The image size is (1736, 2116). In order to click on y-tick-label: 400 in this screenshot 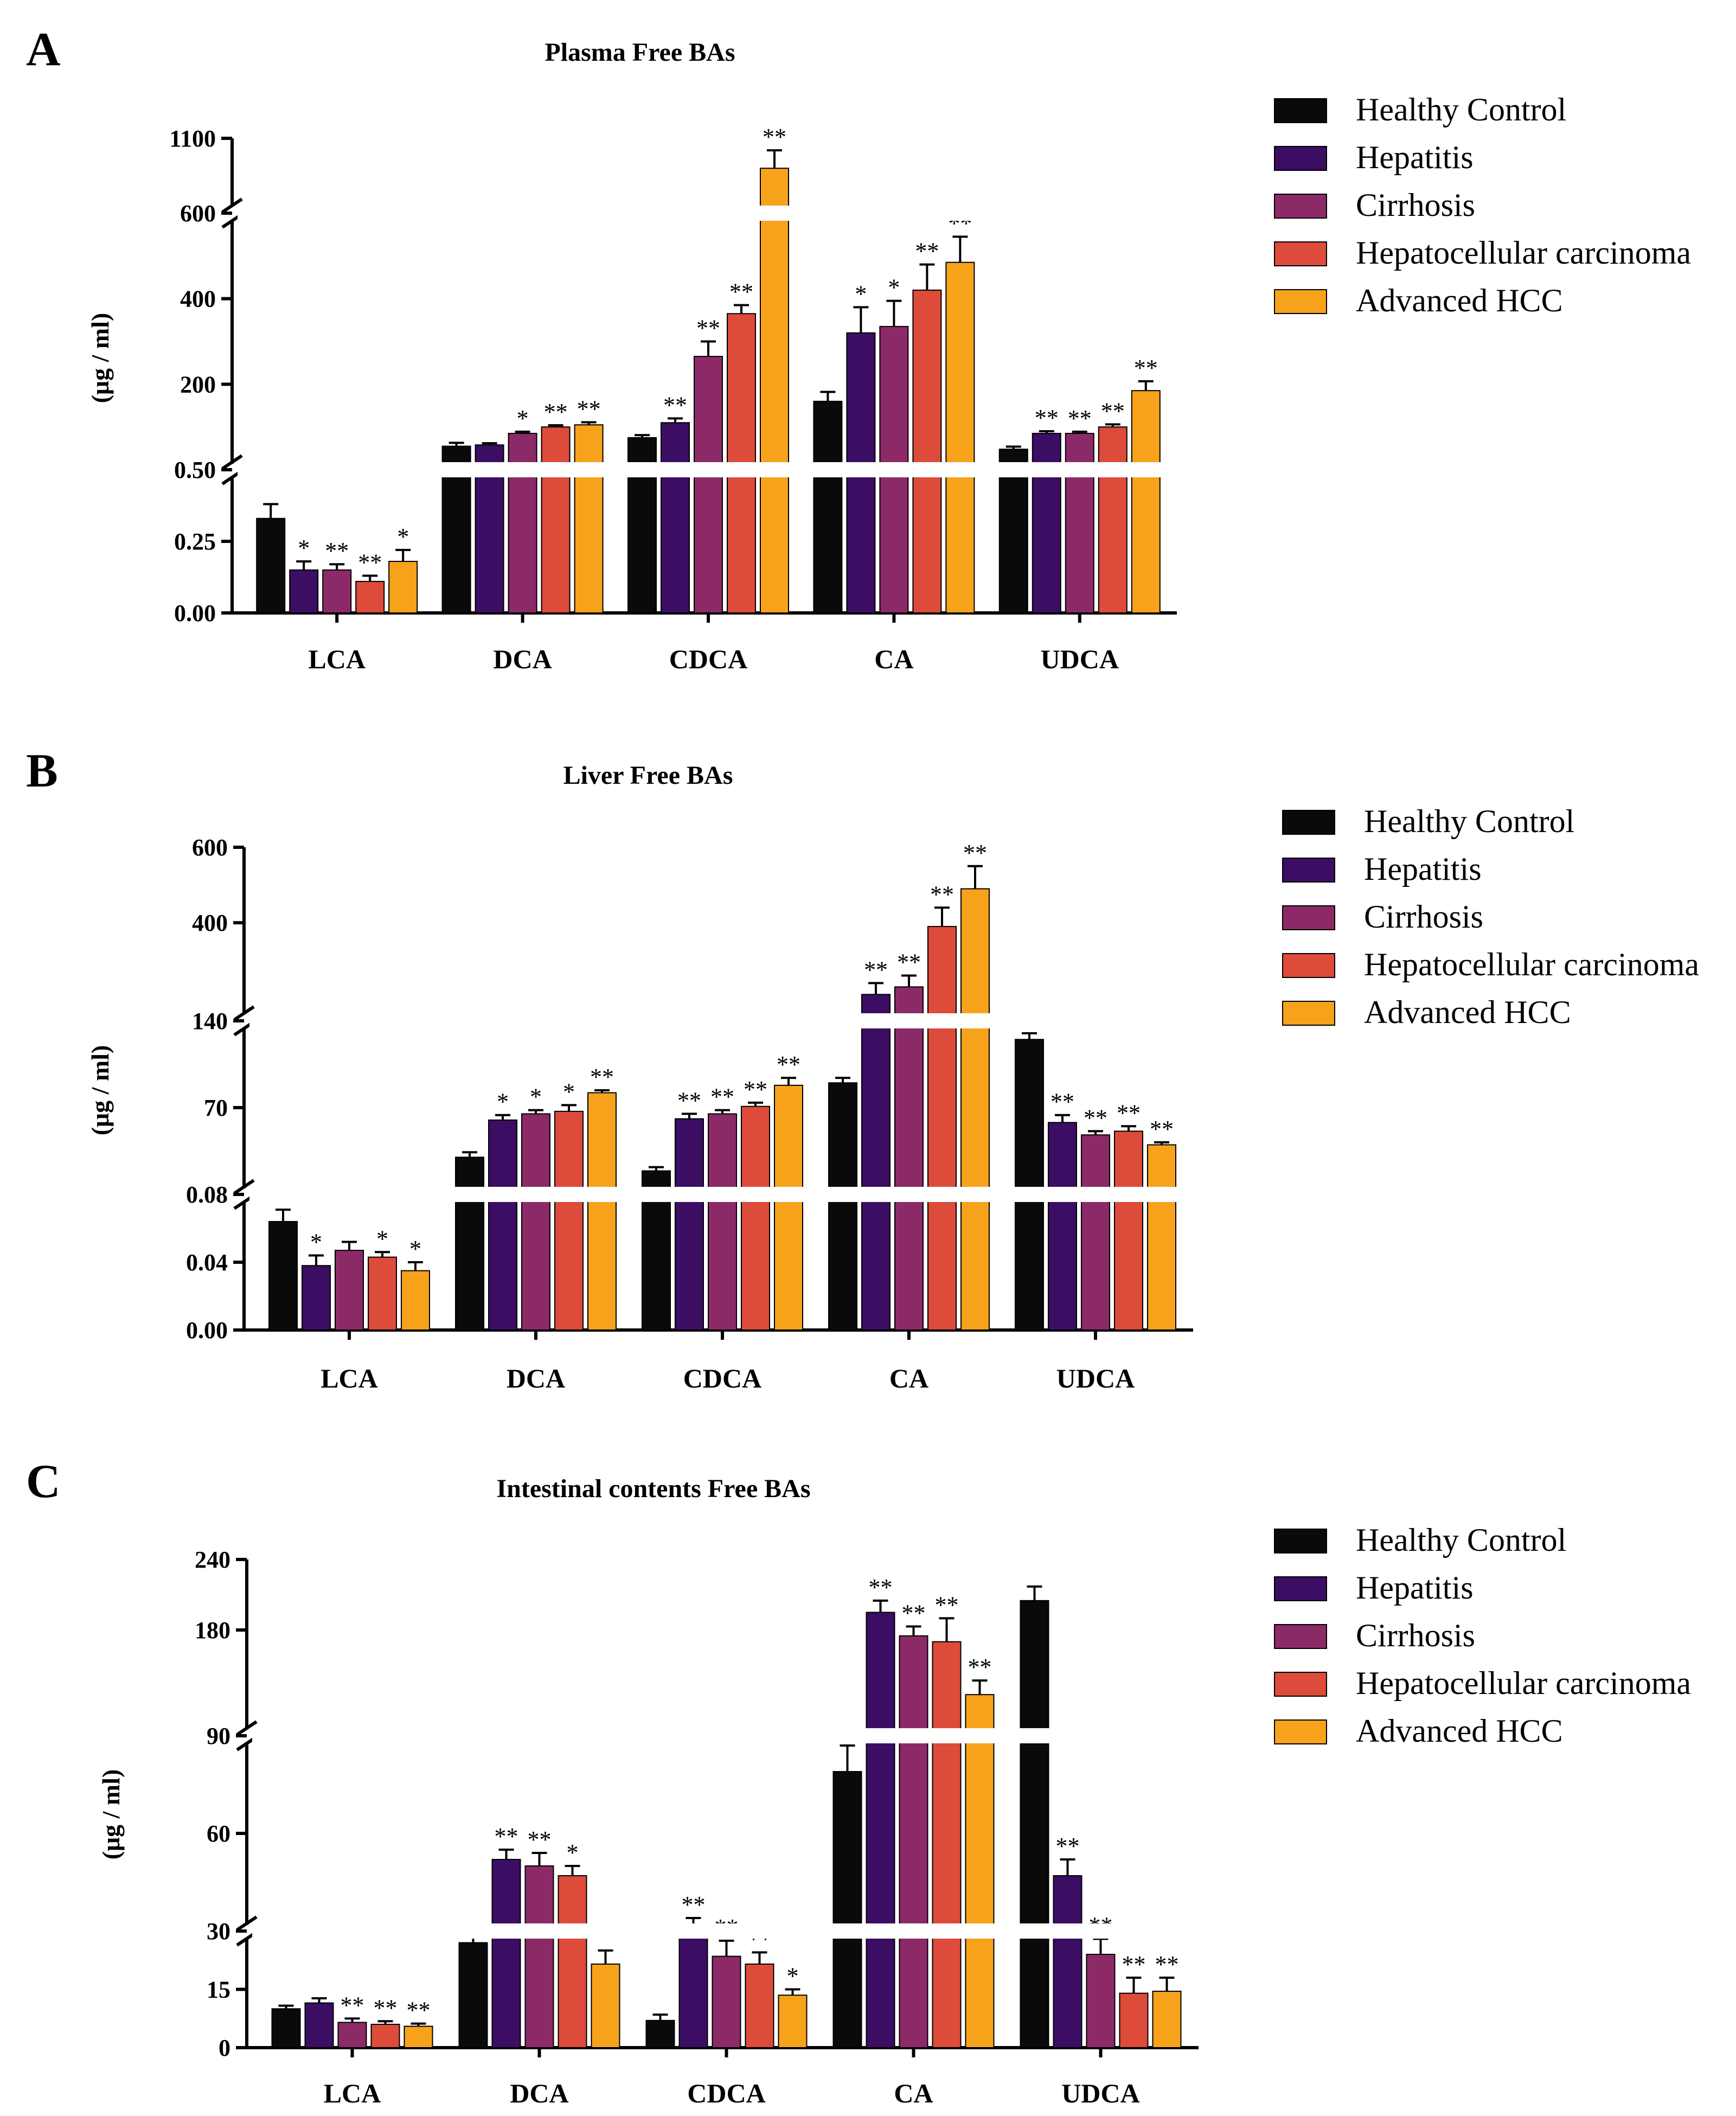, I will do `click(210, 923)`.